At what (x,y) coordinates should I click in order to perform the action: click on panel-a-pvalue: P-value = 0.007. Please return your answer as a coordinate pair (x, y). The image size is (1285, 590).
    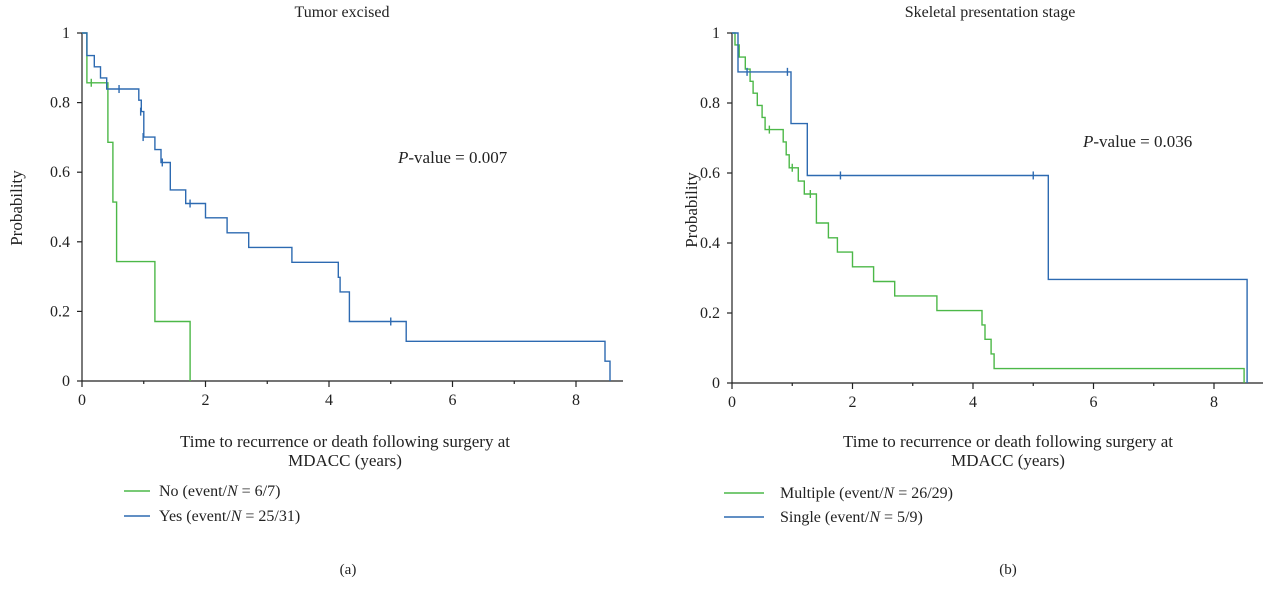
    Looking at the image, I should click on (452, 157).